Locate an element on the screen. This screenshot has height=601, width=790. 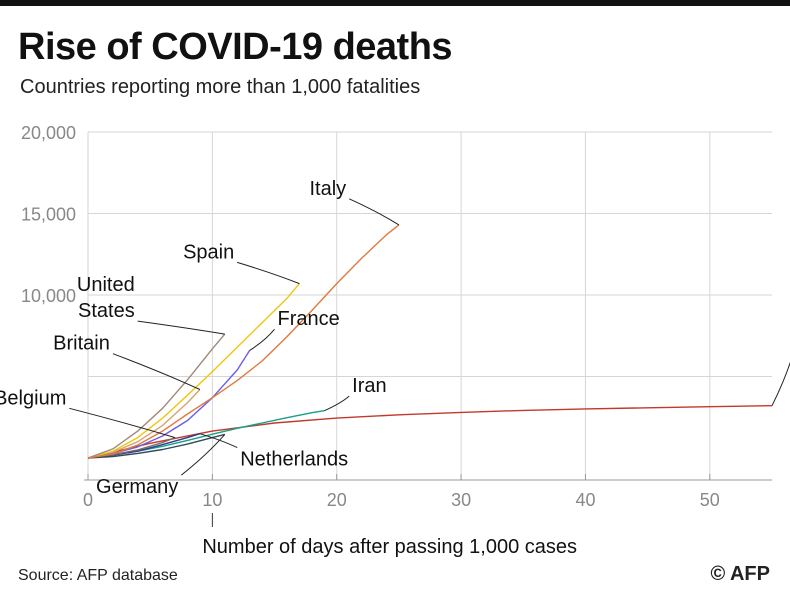
y-tick-label: 15,000 is located at coordinates (48, 215).